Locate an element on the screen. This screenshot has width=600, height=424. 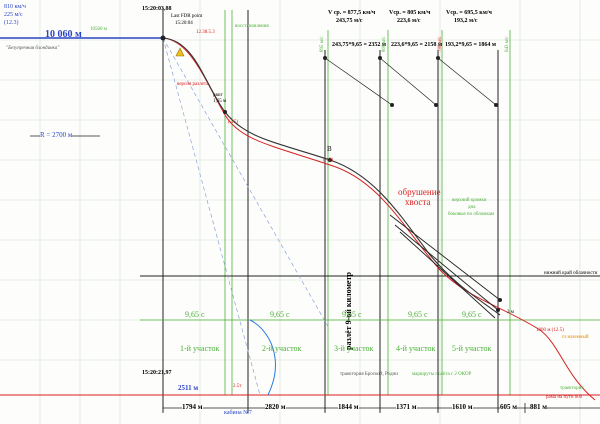
vertical-tag-3: 780 м/с is located at coordinates (440, 44).